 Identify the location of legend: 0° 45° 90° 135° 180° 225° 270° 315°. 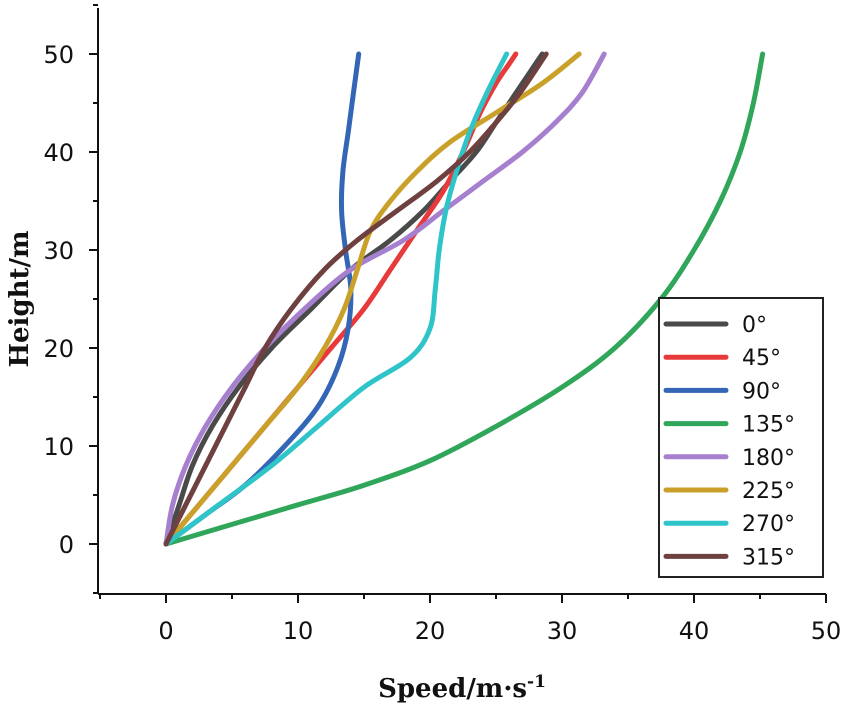
(741, 437).